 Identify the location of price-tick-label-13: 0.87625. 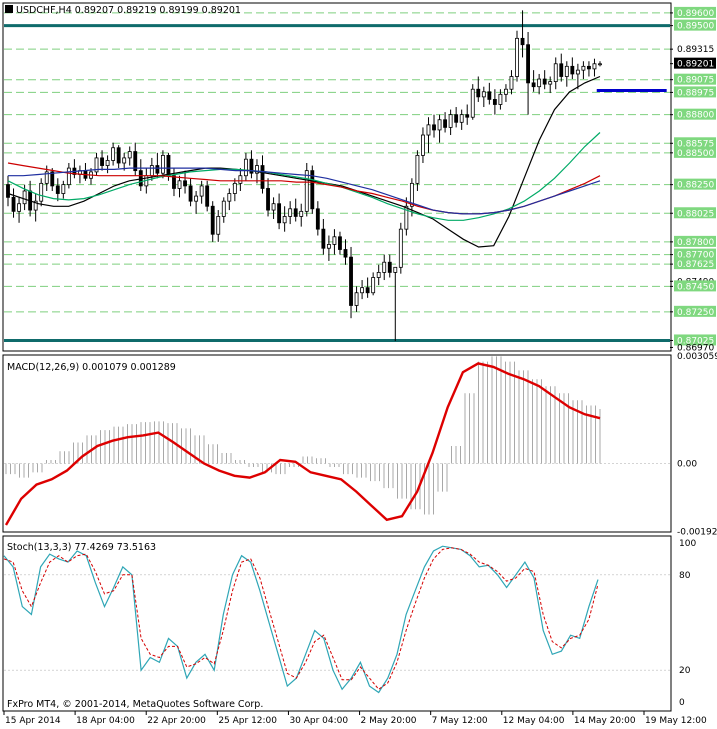
(695, 265).